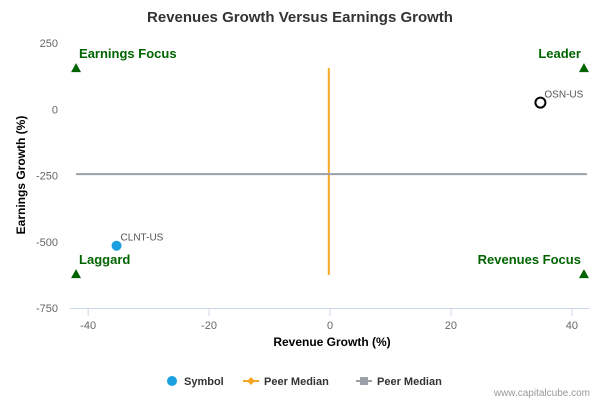 This screenshot has width=600, height=400. I want to click on x-axis-title: Revenue Growth (%), so click(331, 342).